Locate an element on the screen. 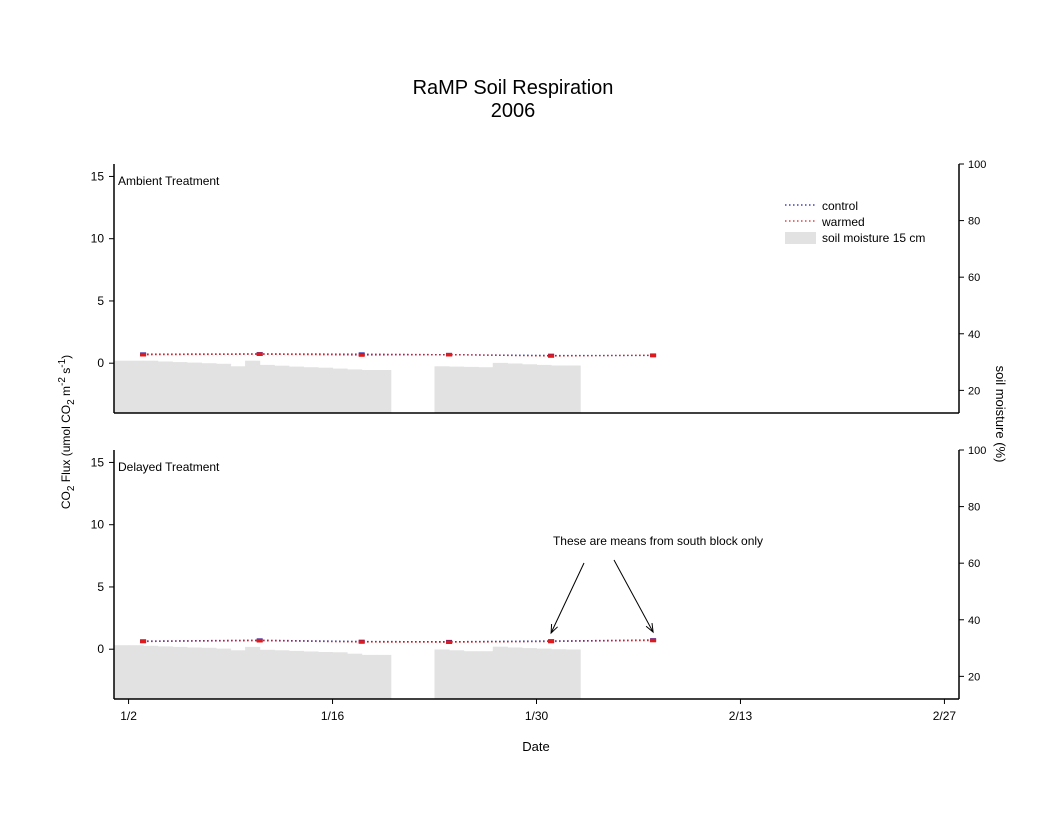 The image size is (1056, 816). legend-label: control is located at coordinates (840, 206).